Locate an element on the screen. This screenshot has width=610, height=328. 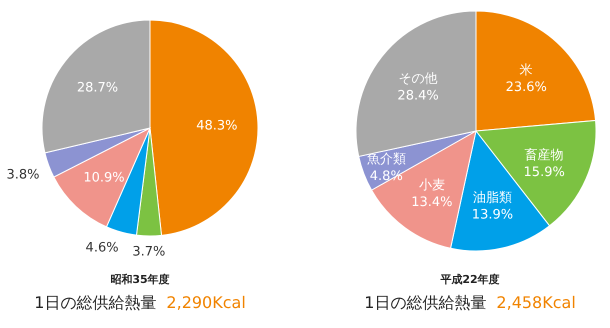
data-label: 3.7% is located at coordinates (149, 252).